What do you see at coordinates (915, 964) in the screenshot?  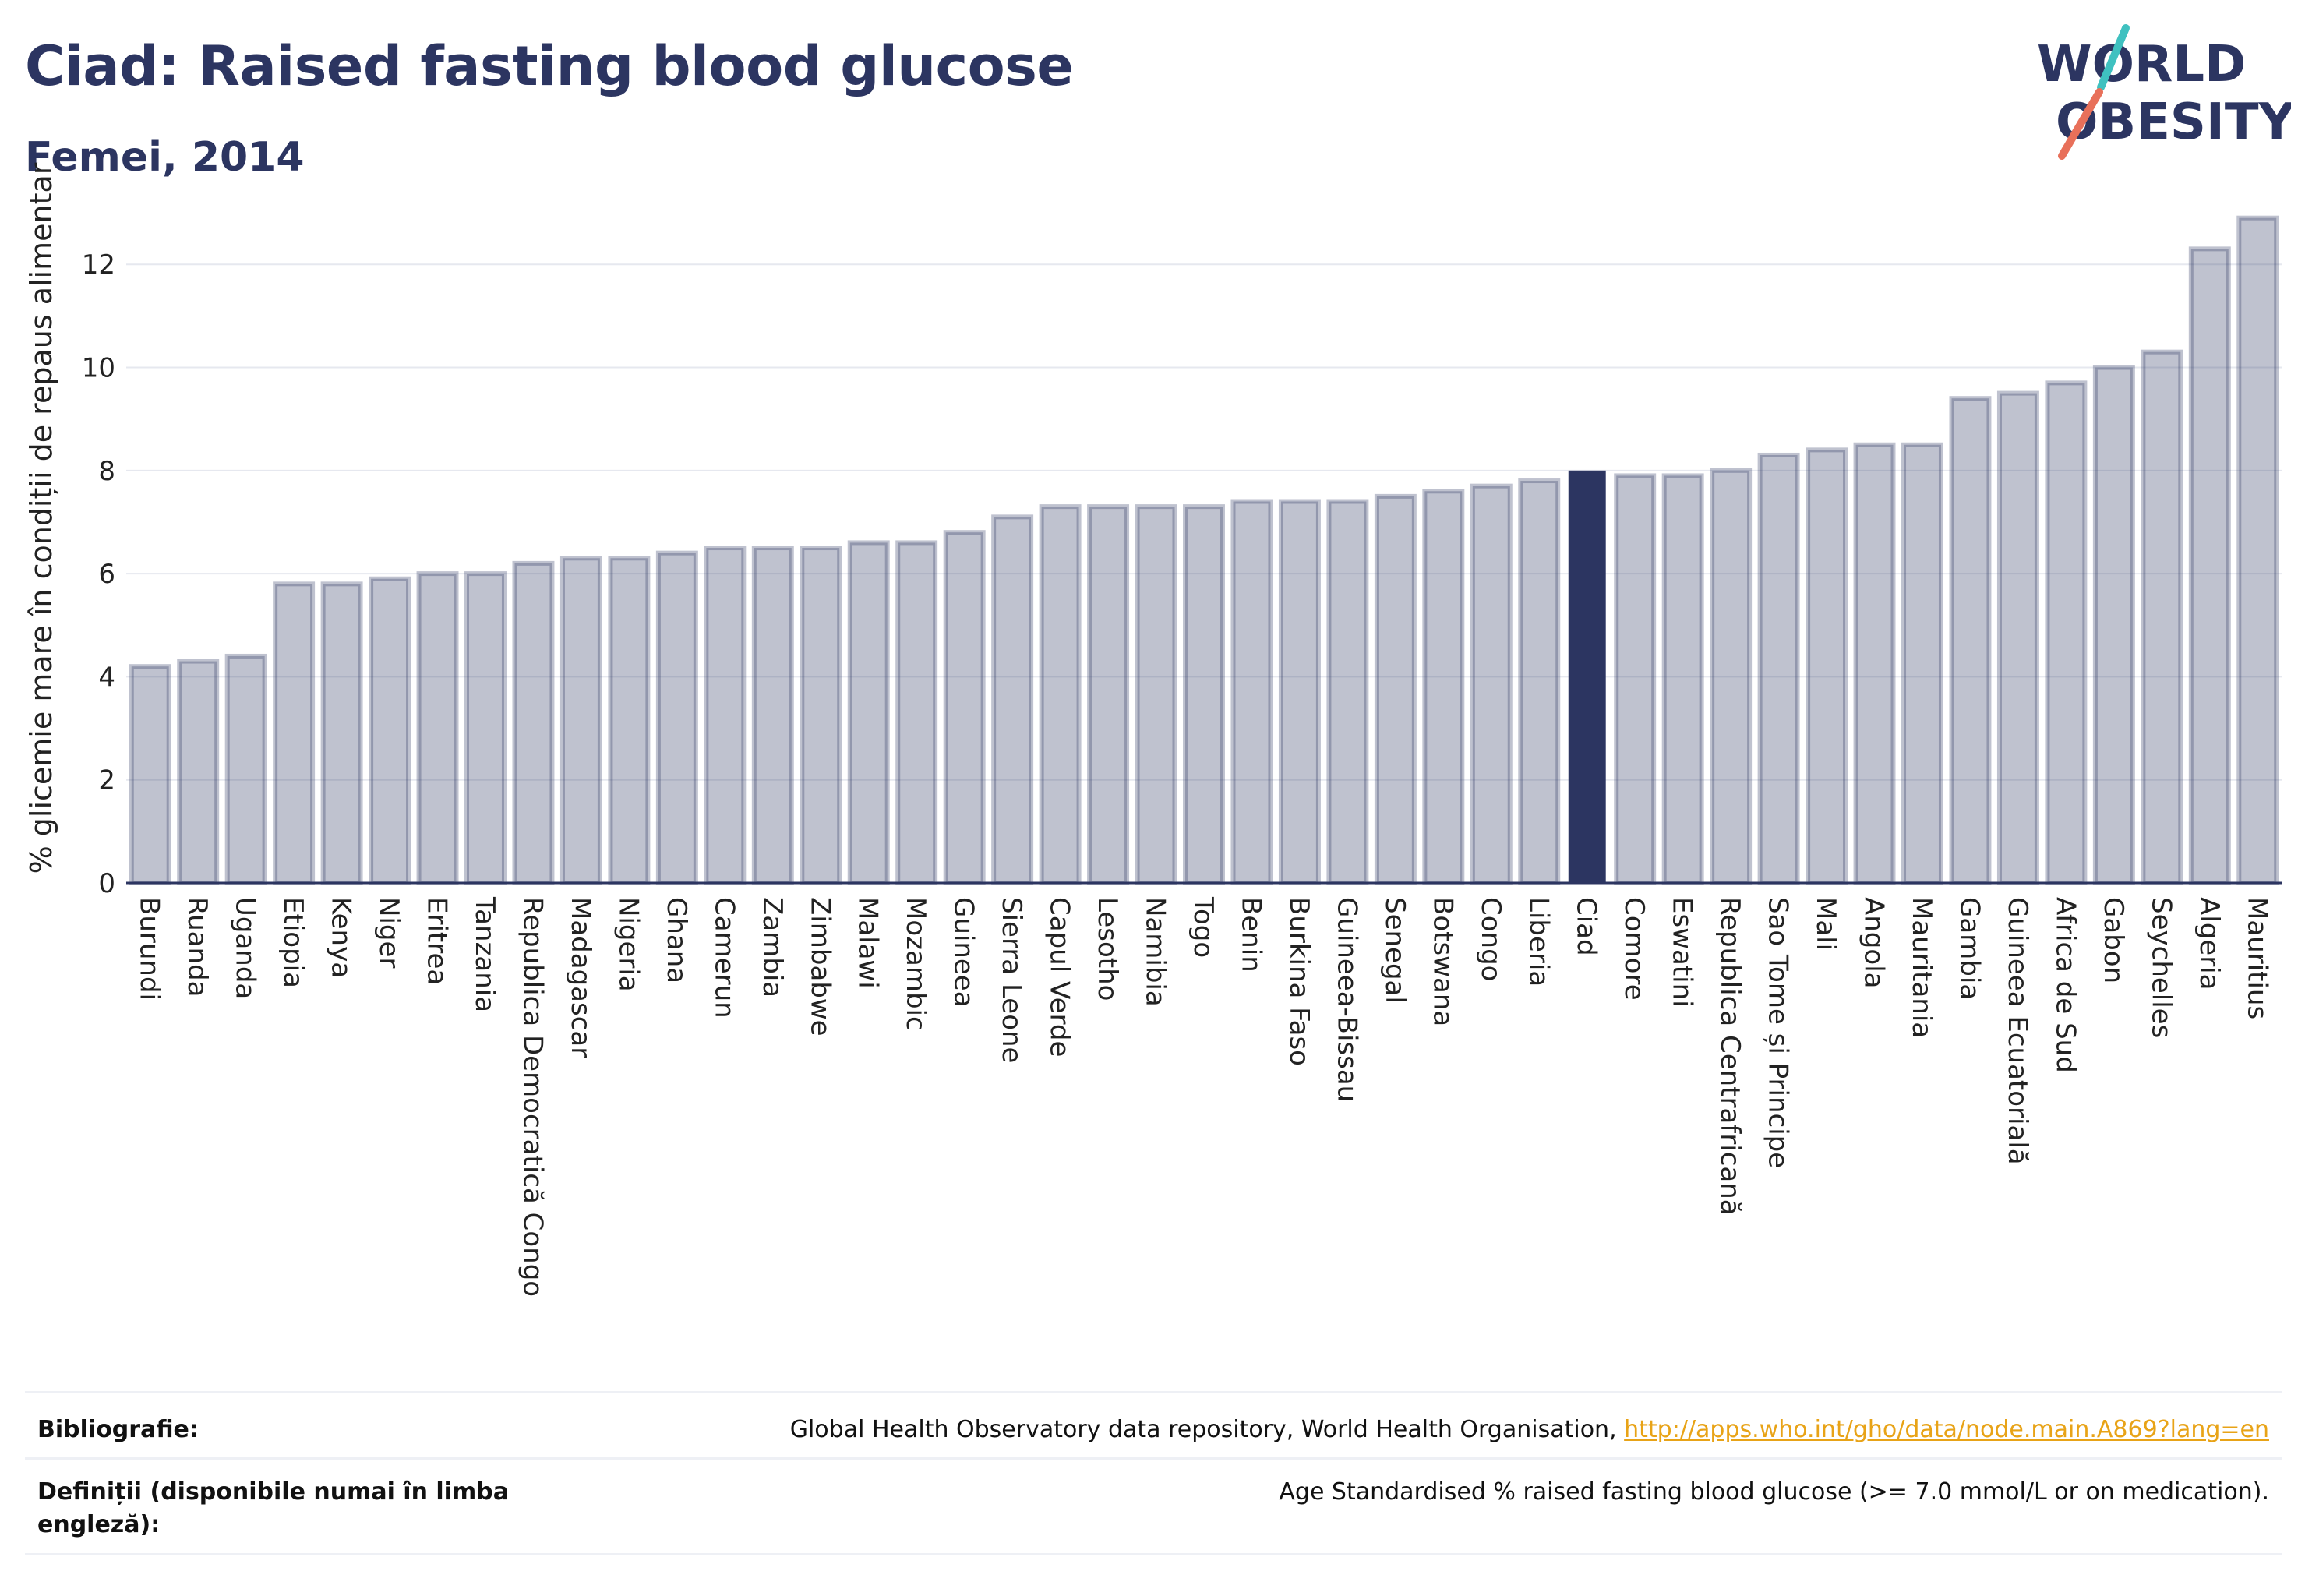 I see `x-tick-label: Mozambic` at bounding box center [915, 964].